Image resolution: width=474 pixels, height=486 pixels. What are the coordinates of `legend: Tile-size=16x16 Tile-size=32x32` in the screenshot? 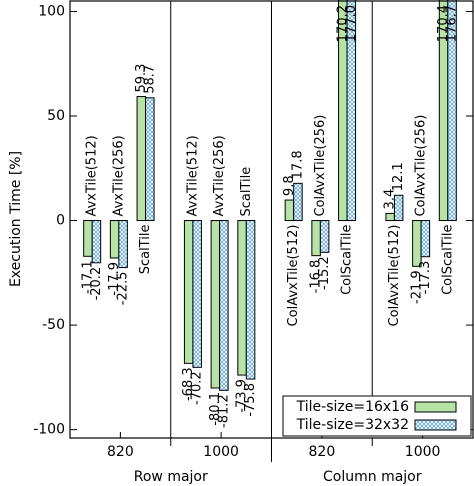 It's located at (377, 416).